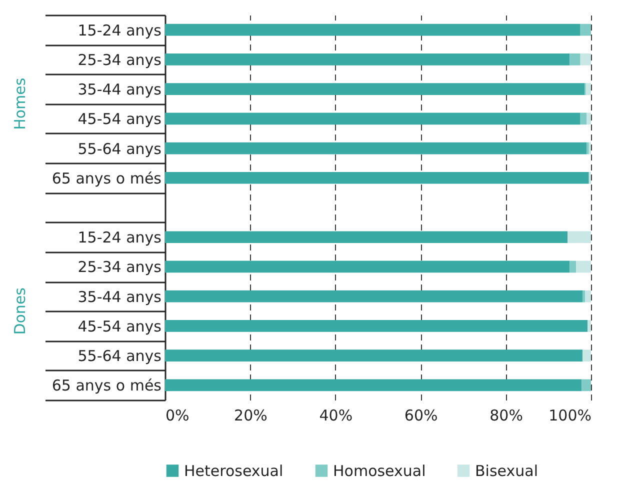 This screenshot has width=622, height=486. Describe the element at coordinates (379, 471) in the screenshot. I see `legend-label: Homosexual` at that location.